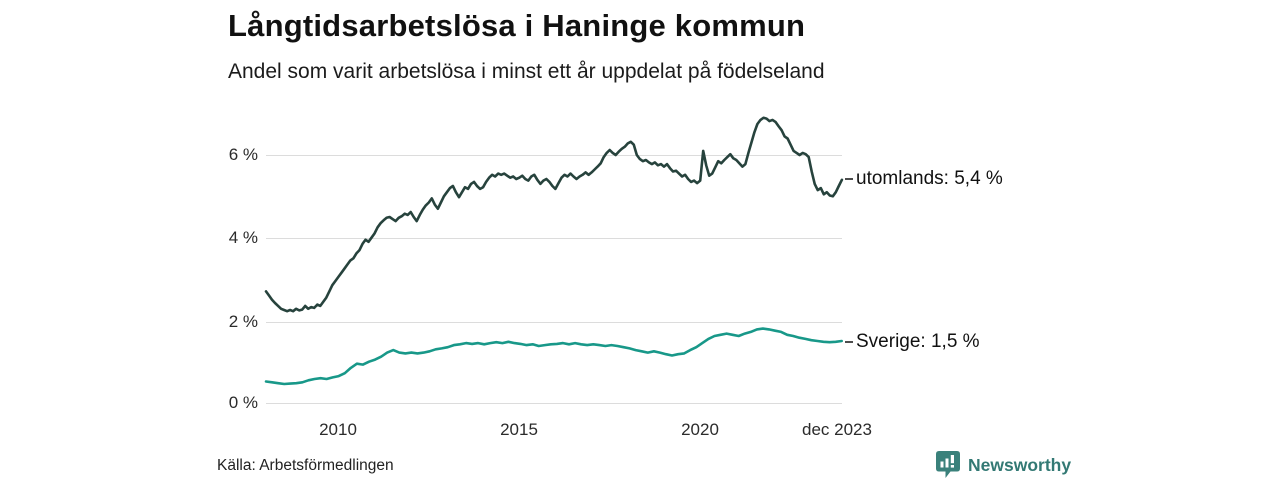  What do you see at coordinates (305, 465) in the screenshot?
I see `source-note: Källa: Arbetsförmedlingen` at bounding box center [305, 465].